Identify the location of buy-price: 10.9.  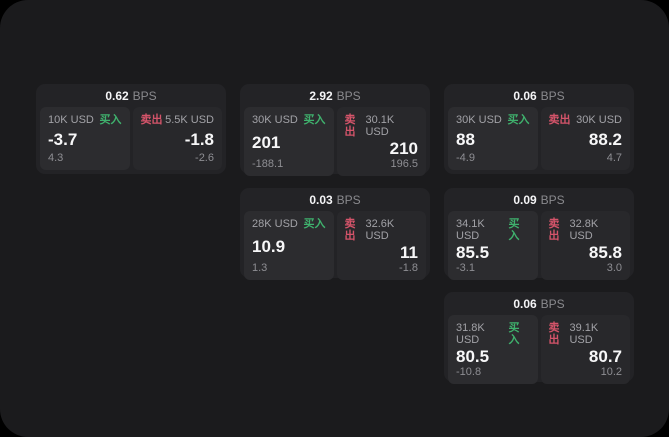
(269, 246).